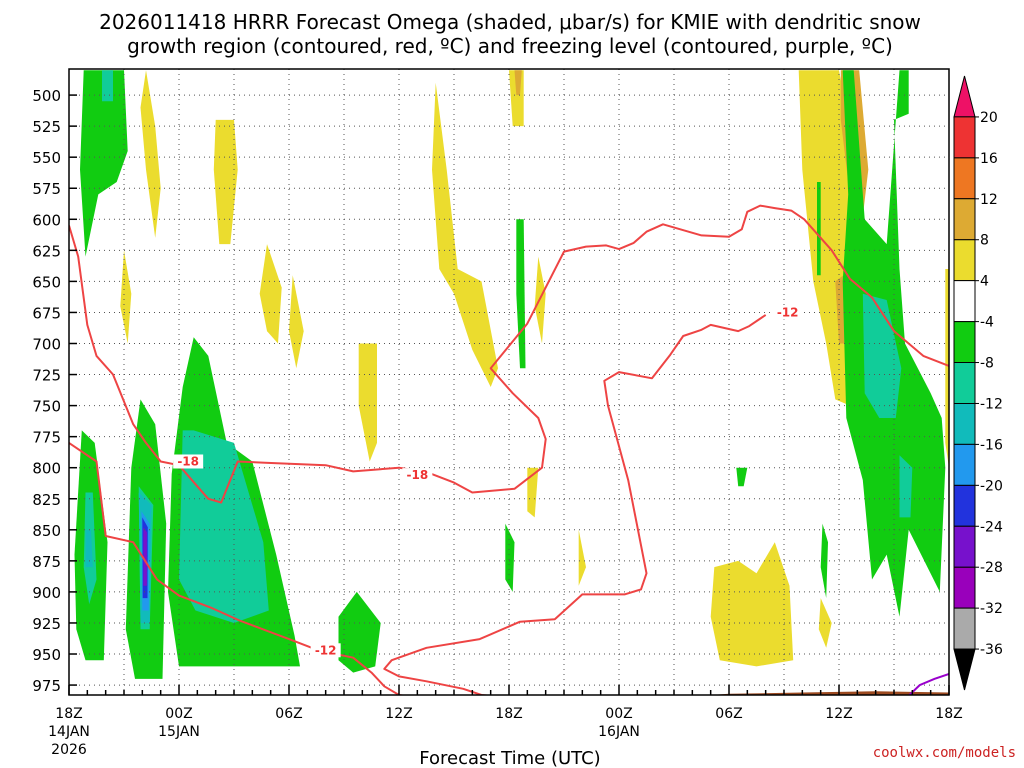 The image size is (1024, 768). What do you see at coordinates (46, 282) in the screenshot?
I see `y-tick-label-650: 650` at bounding box center [46, 282].